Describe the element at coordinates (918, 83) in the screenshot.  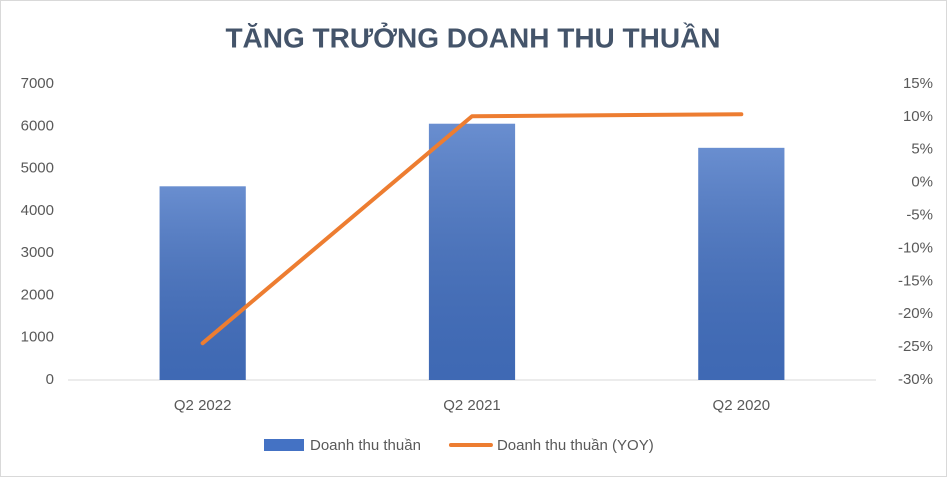
I see `y2-tick-label: 15%` at that location.